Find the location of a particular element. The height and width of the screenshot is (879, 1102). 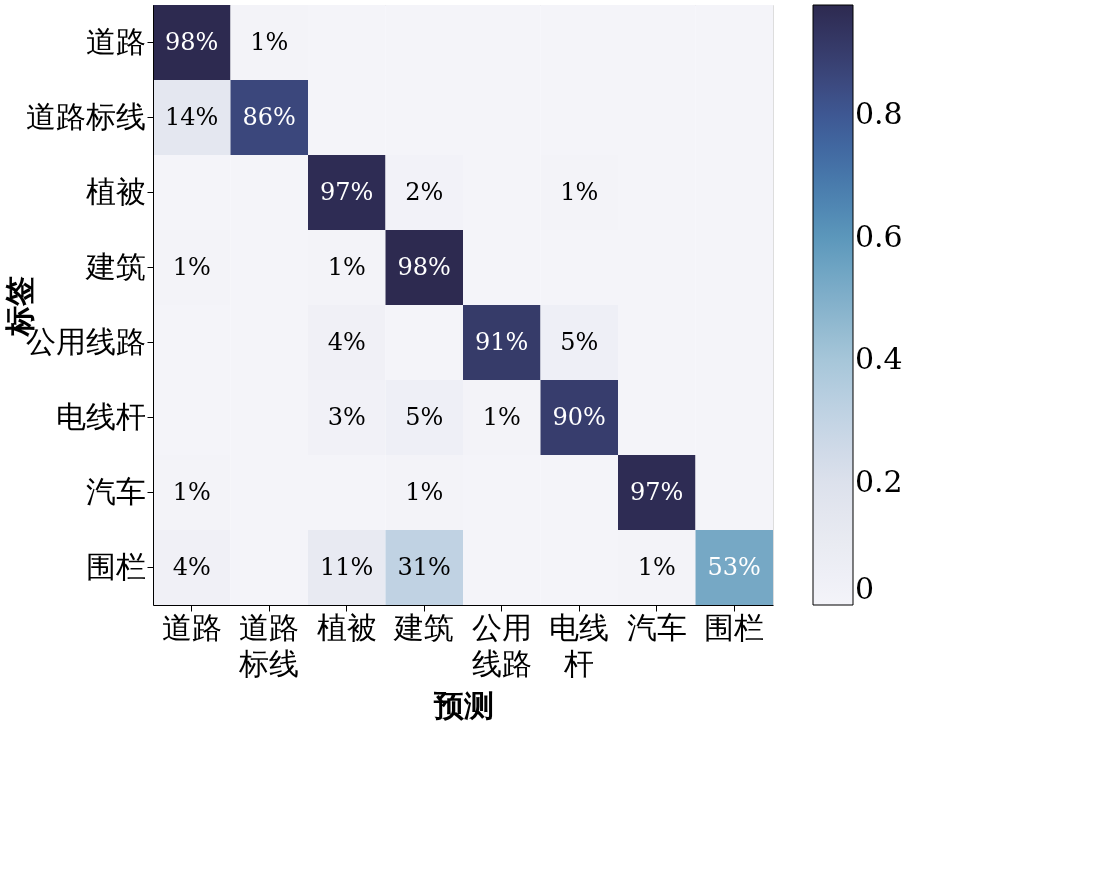

y-tick-label: 电线杆 is located at coordinates (100, 416).